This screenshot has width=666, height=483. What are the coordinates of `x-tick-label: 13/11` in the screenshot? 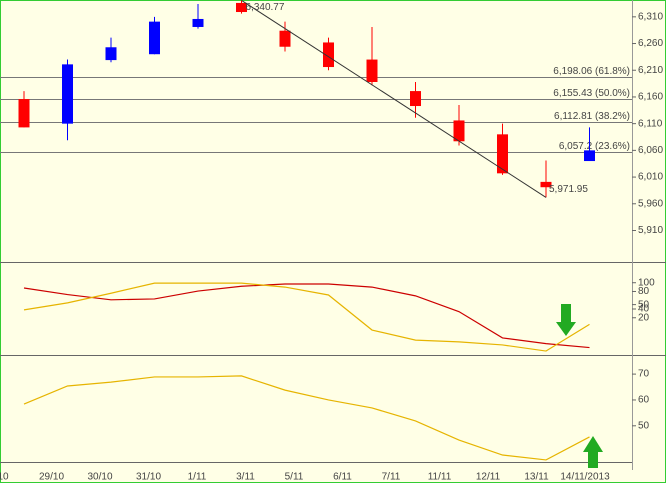 It's located at (536, 477).